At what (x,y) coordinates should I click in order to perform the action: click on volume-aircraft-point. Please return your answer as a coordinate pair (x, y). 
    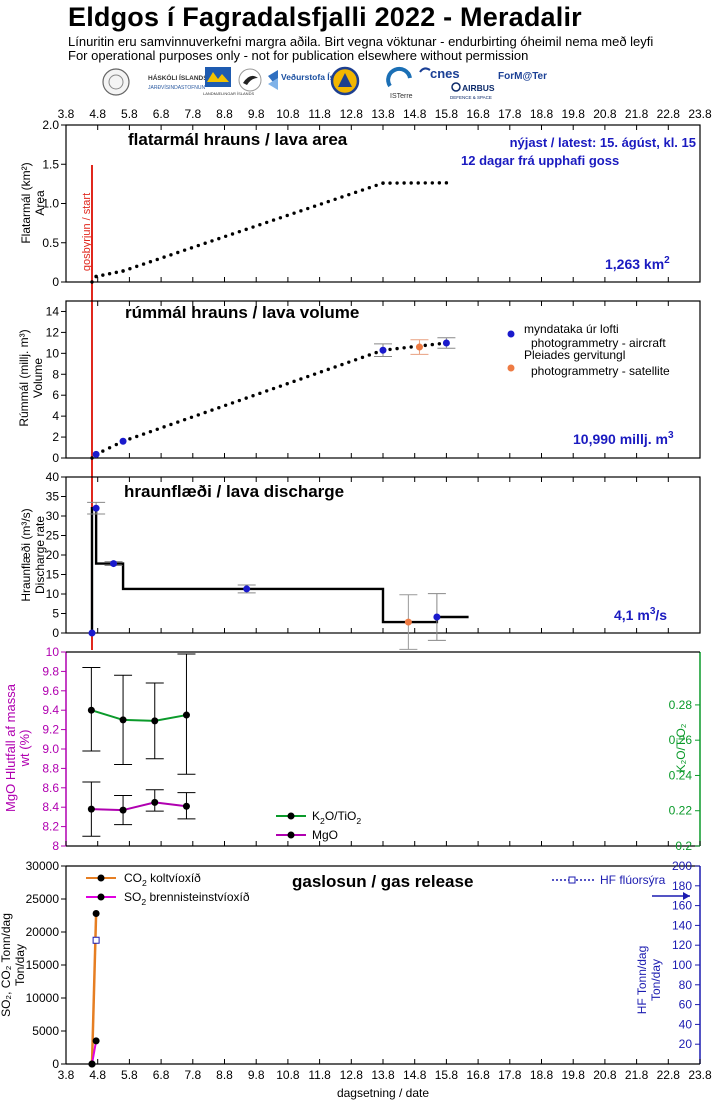
    Looking at the image, I should click on (446, 343).